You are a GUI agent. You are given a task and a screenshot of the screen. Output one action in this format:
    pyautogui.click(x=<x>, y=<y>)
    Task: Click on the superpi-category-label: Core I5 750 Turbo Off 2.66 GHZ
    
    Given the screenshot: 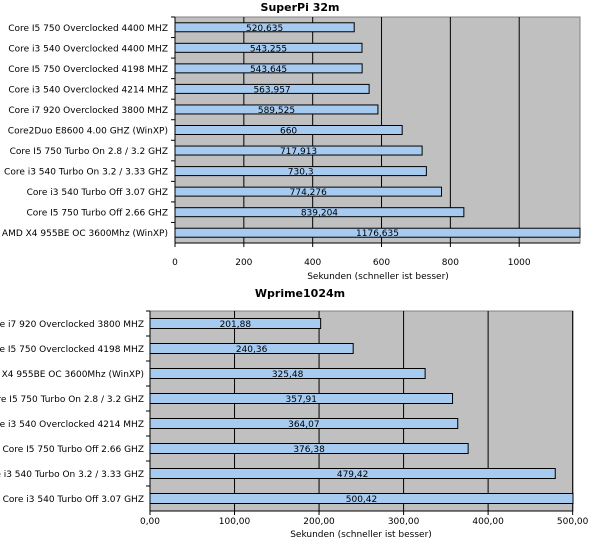 What is the action you would take?
    pyautogui.click(x=97, y=214)
    